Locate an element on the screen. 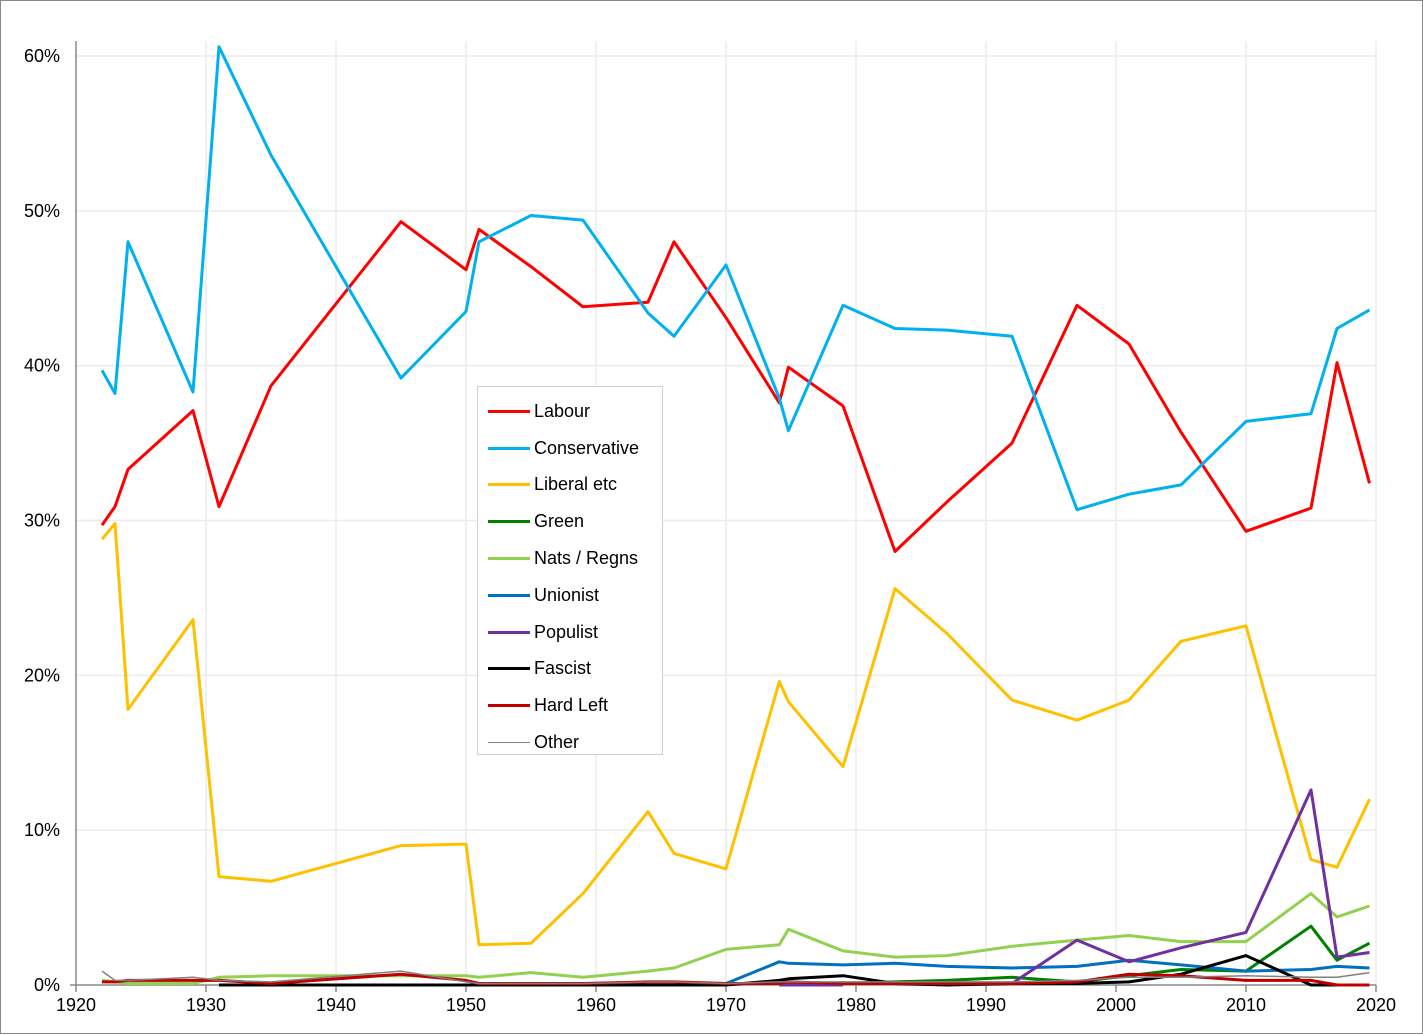  series-line-fascist is located at coordinates (794, 970).